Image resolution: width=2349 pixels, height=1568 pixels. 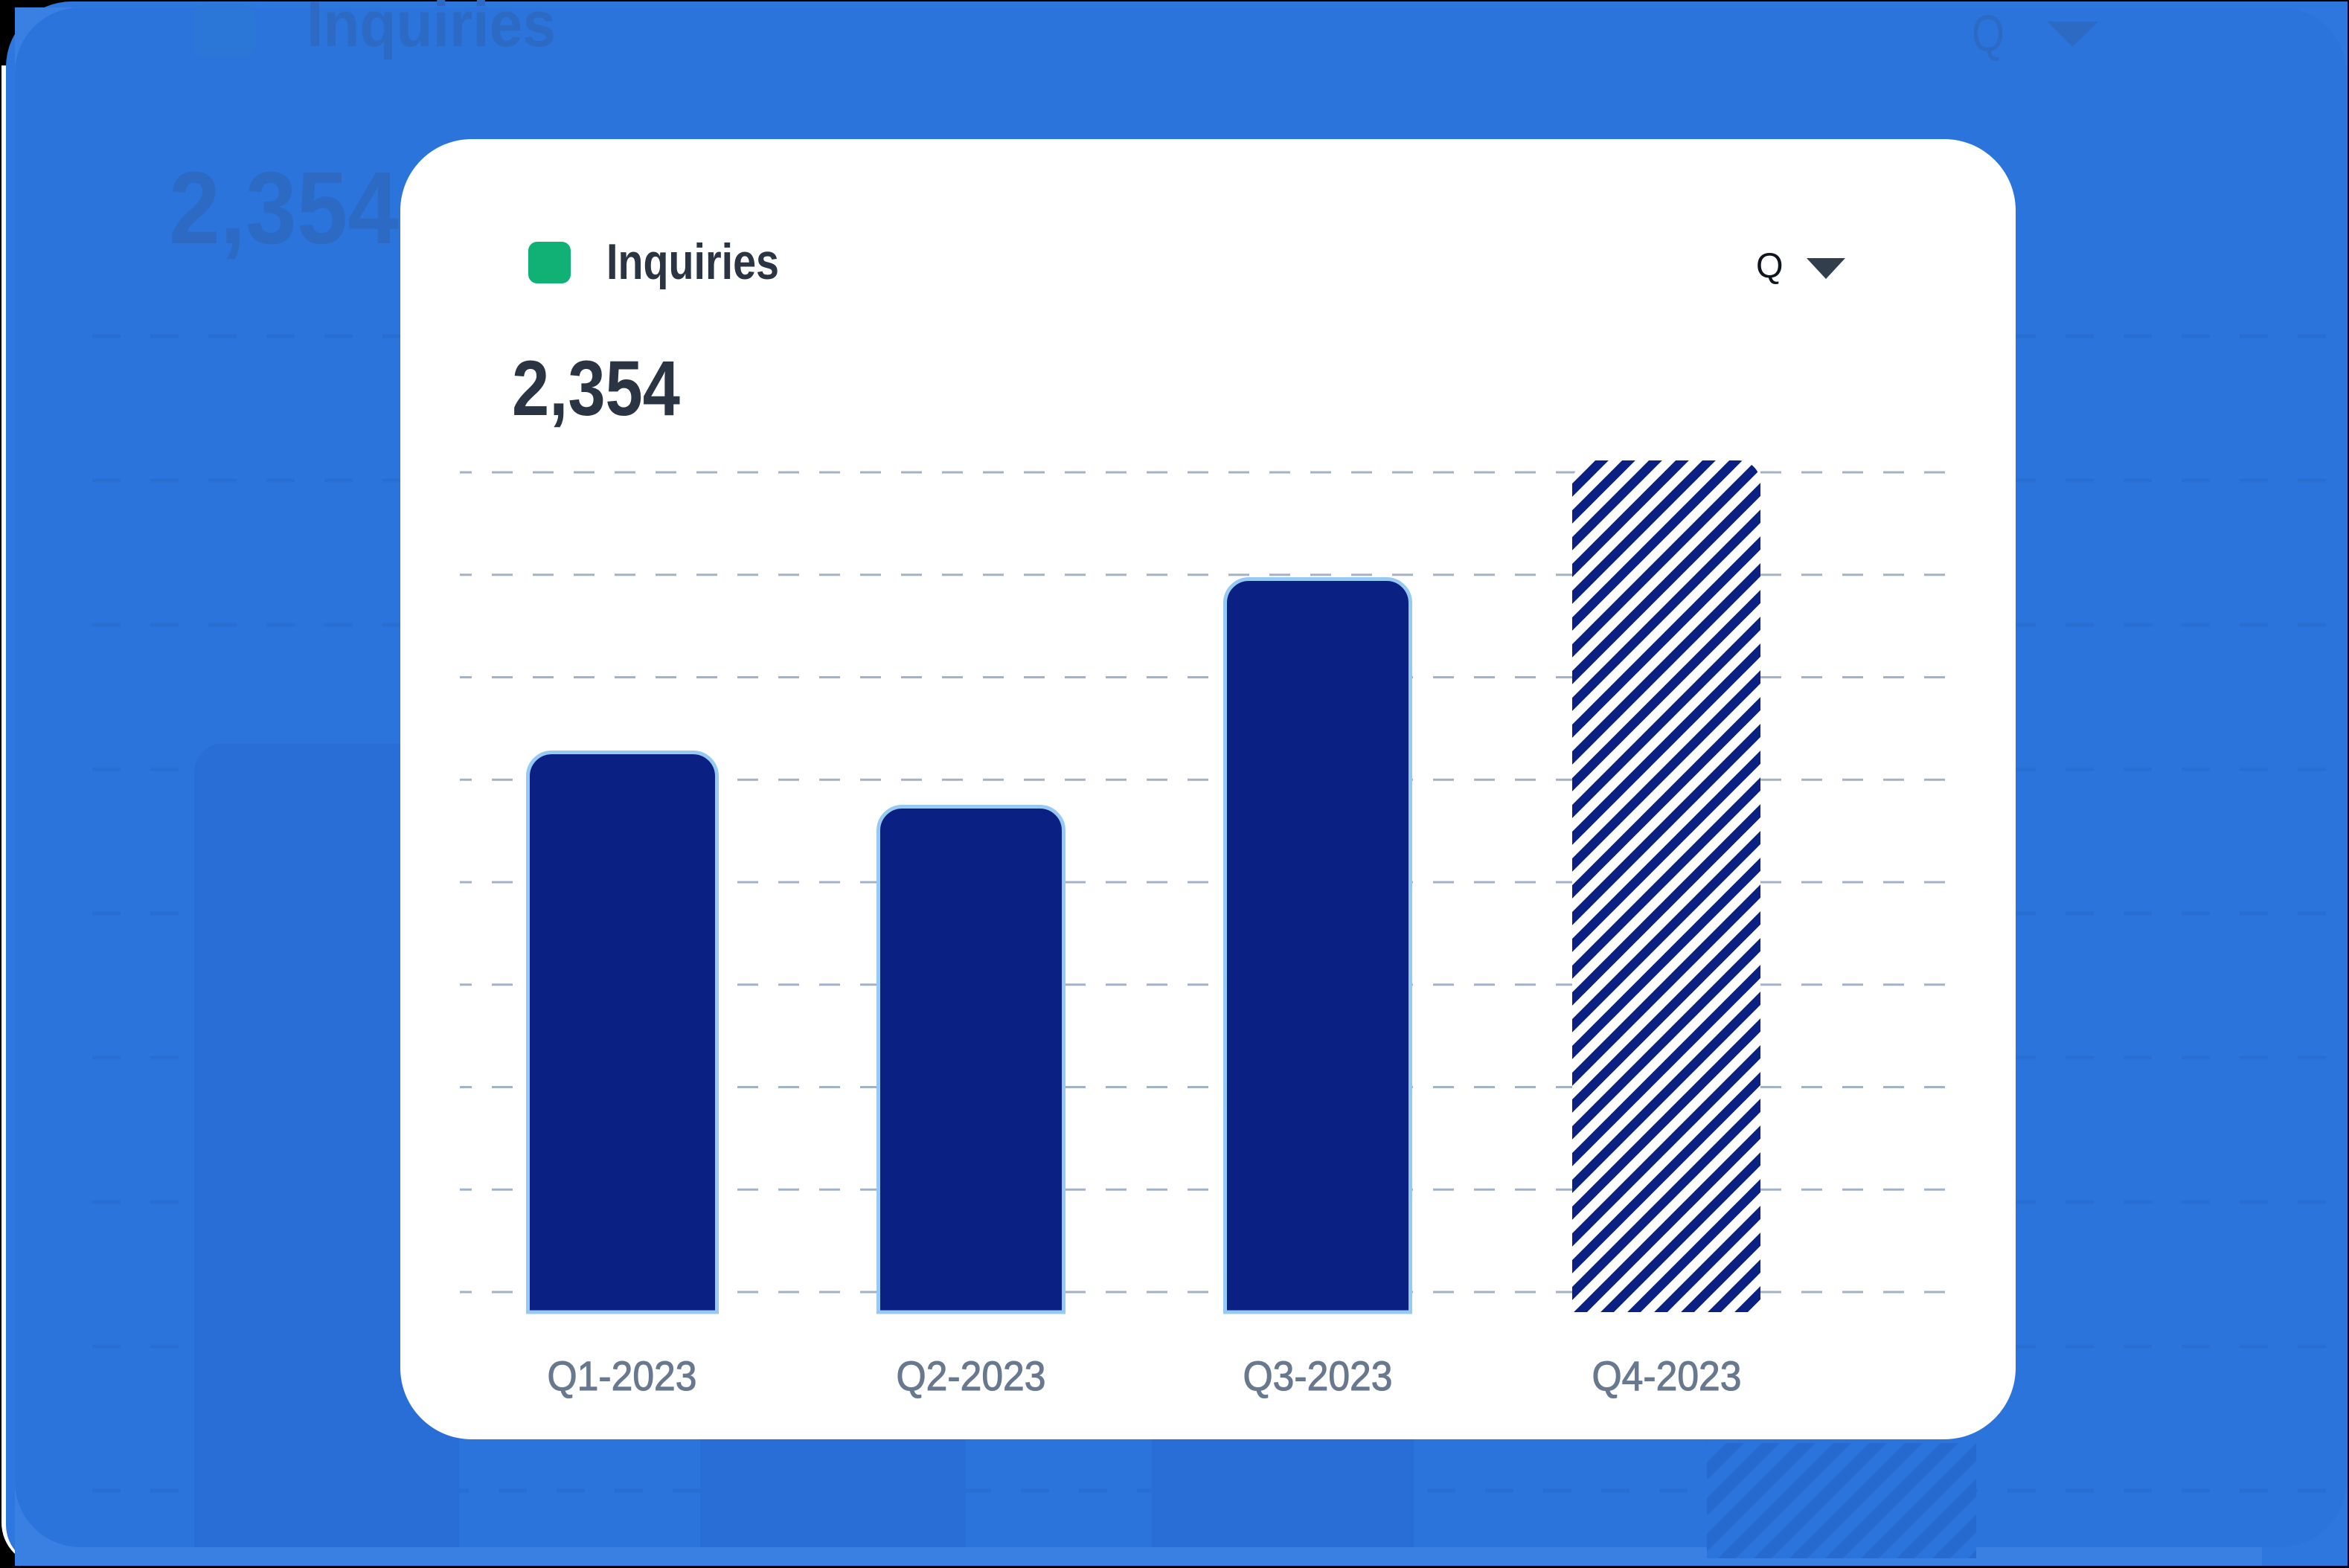 What do you see at coordinates (622, 1375) in the screenshot?
I see `svg-text: Q1-2023` at bounding box center [622, 1375].